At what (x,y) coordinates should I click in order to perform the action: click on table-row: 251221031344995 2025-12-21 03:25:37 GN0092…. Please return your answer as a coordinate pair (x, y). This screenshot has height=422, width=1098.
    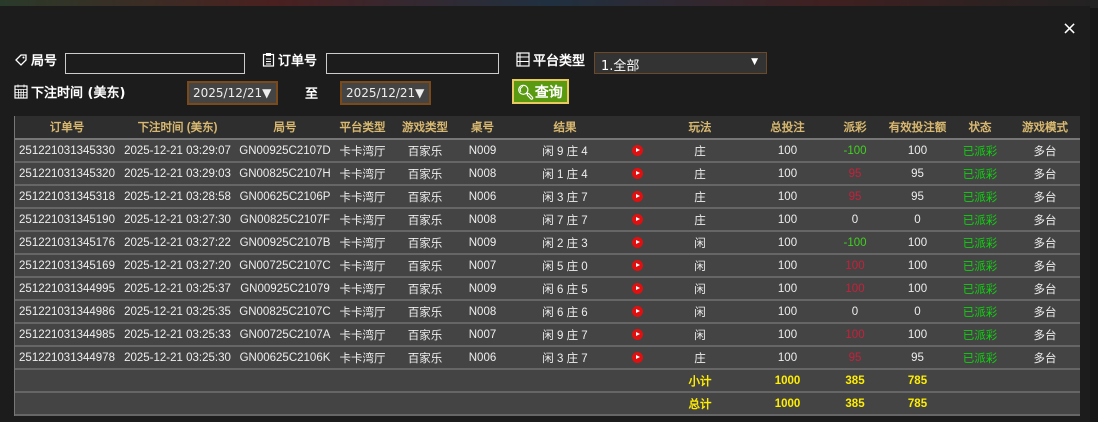
    Looking at the image, I should click on (547, 289).